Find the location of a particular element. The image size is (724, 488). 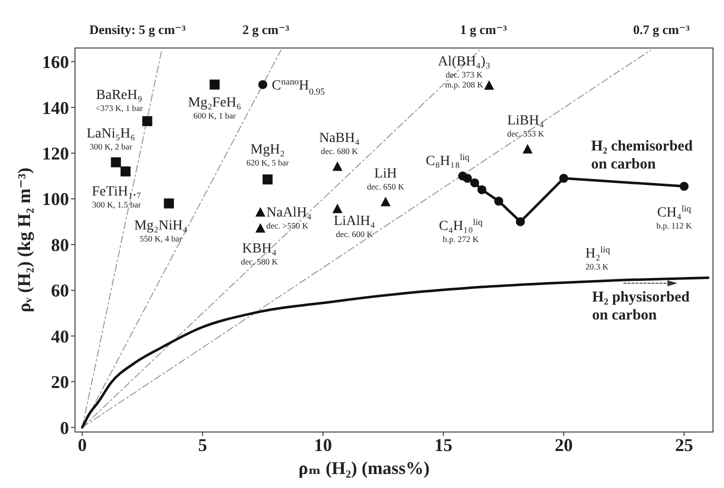

annotation: 2 g cm⁻³ is located at coordinates (266, 29).